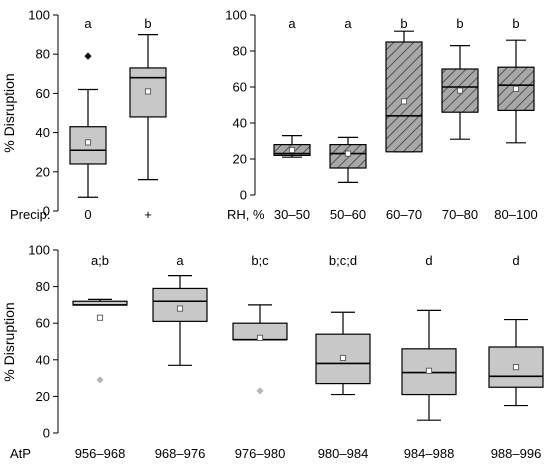  What do you see at coordinates (30, 214) in the screenshot?
I see `group-label: Precip.` at bounding box center [30, 214].